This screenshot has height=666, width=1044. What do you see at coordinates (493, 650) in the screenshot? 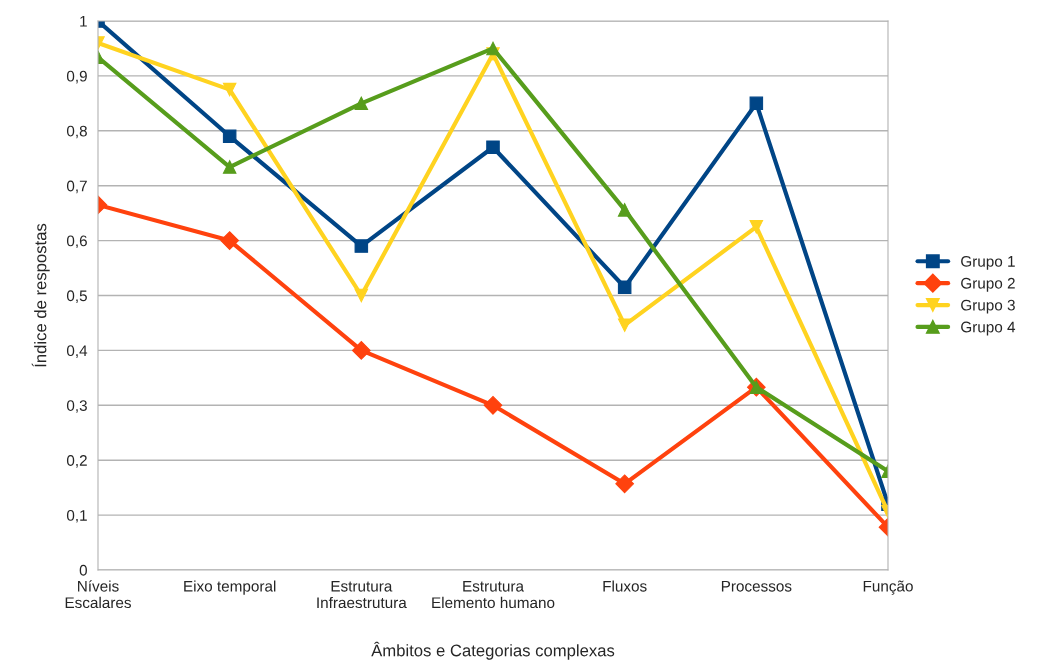
I see `x-axis-title: Âmbitos e Categorias complexas` at bounding box center [493, 650].